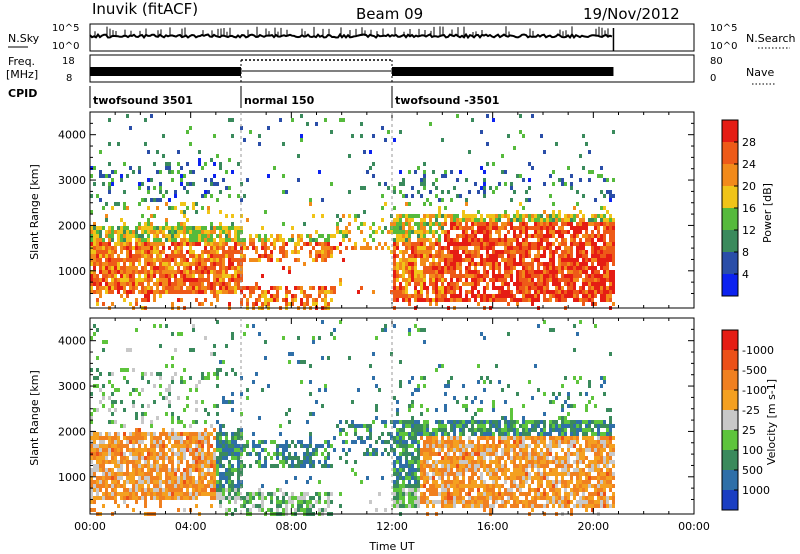 The image size is (800, 554). Describe the element at coordinates (771, 38) in the screenshot. I see `nsearch-label: N.Search` at that location.